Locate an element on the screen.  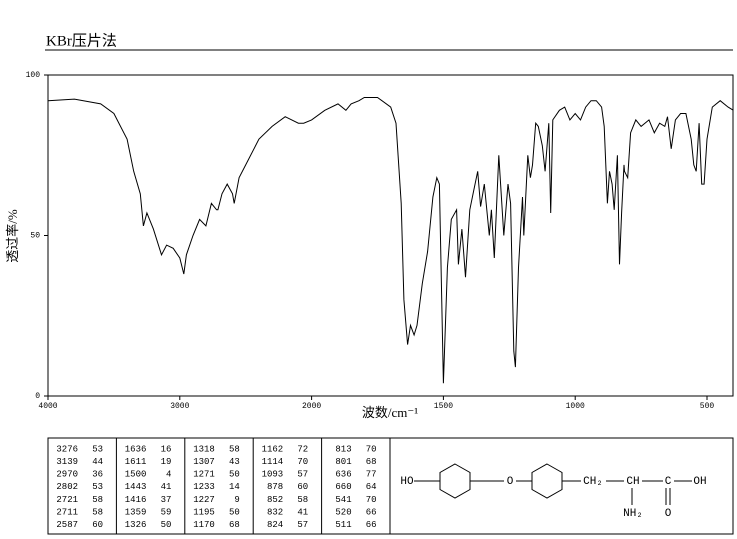
peak-wavenumber: 824 is located at coordinates (275, 525).